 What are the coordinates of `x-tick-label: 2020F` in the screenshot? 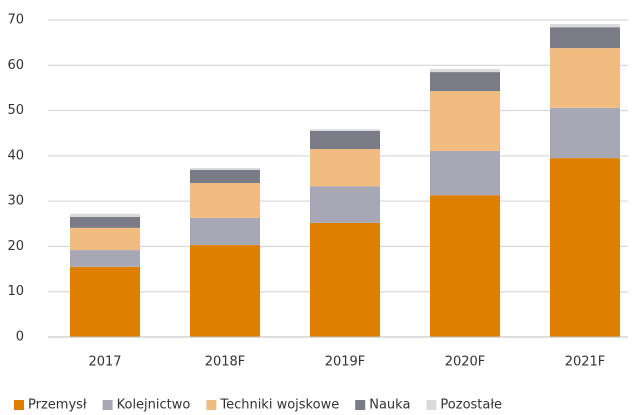 It's located at (465, 362).